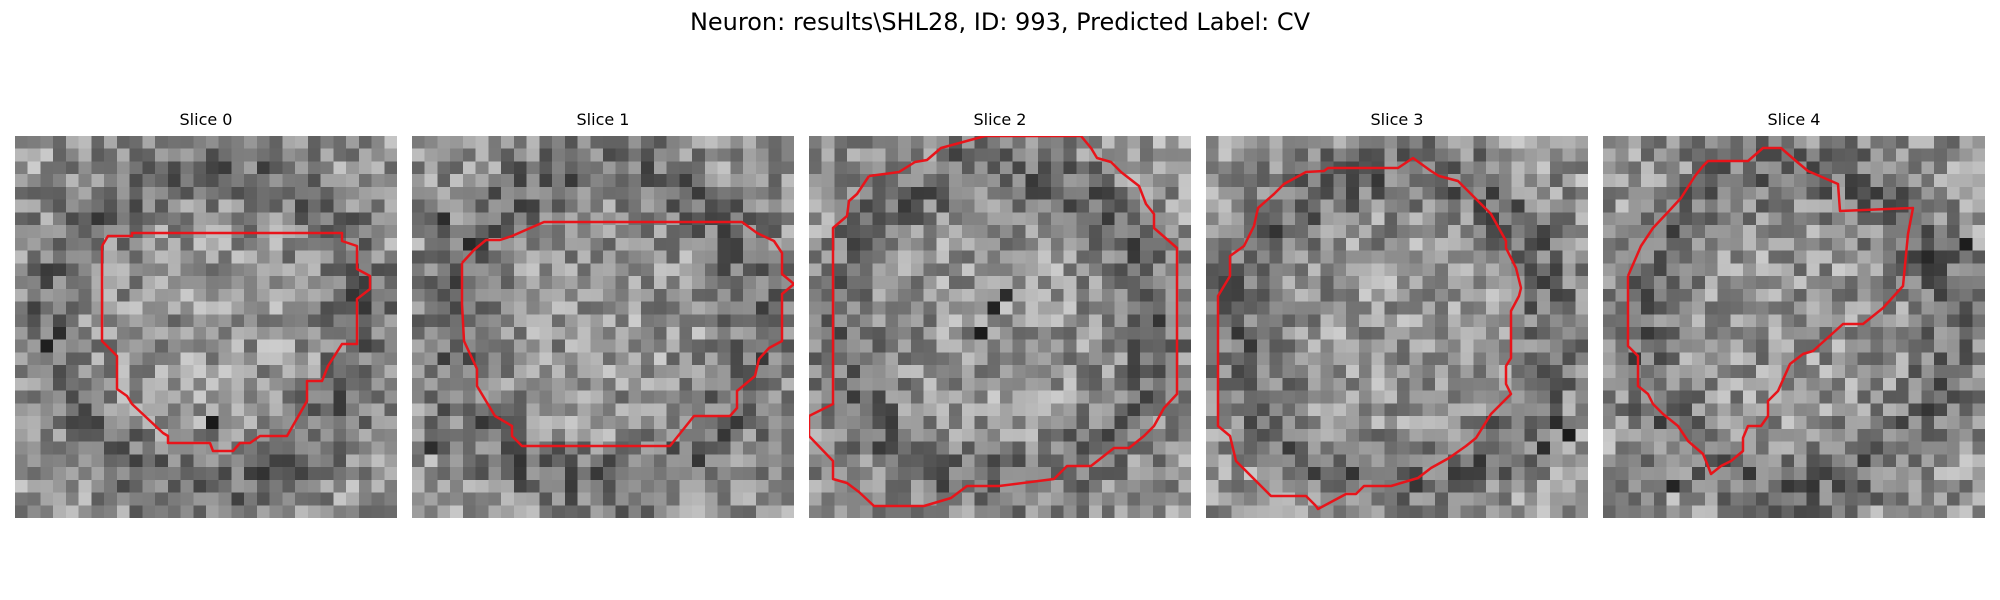 The width and height of the screenshot is (2000, 600). What do you see at coordinates (603, 119) in the screenshot?
I see `slice-title-1: Slice 1` at bounding box center [603, 119].